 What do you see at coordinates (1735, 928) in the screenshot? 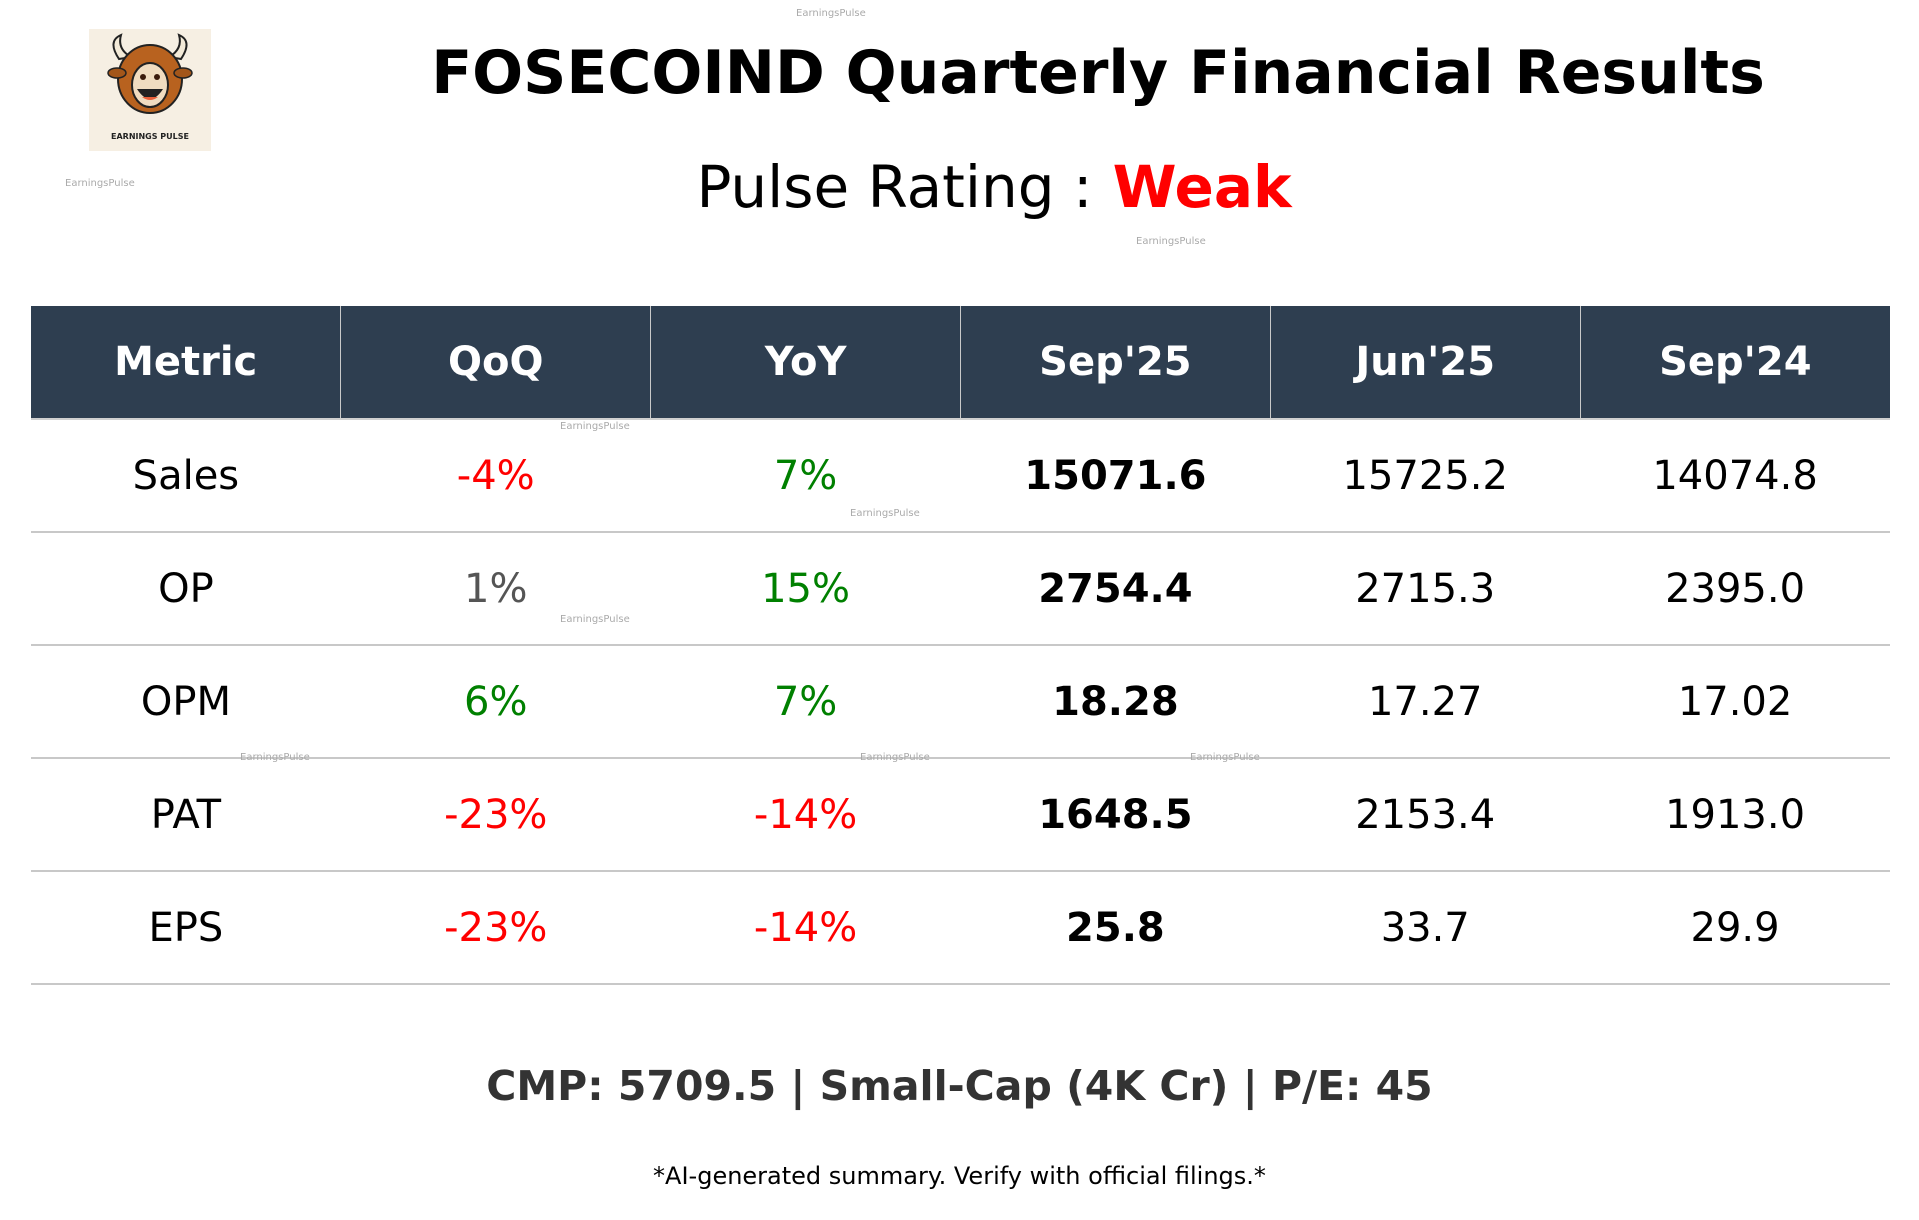
I see `cell-sep24: 29.9` at bounding box center [1735, 928].